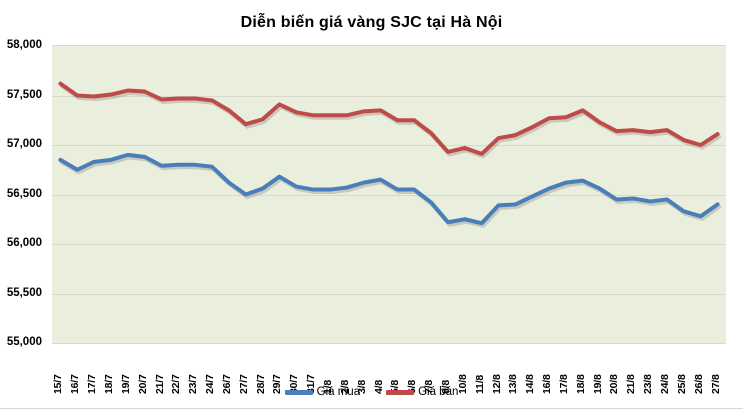 The height and width of the screenshot is (412, 743). I want to click on legend-label: Giá mua, so click(338, 392).